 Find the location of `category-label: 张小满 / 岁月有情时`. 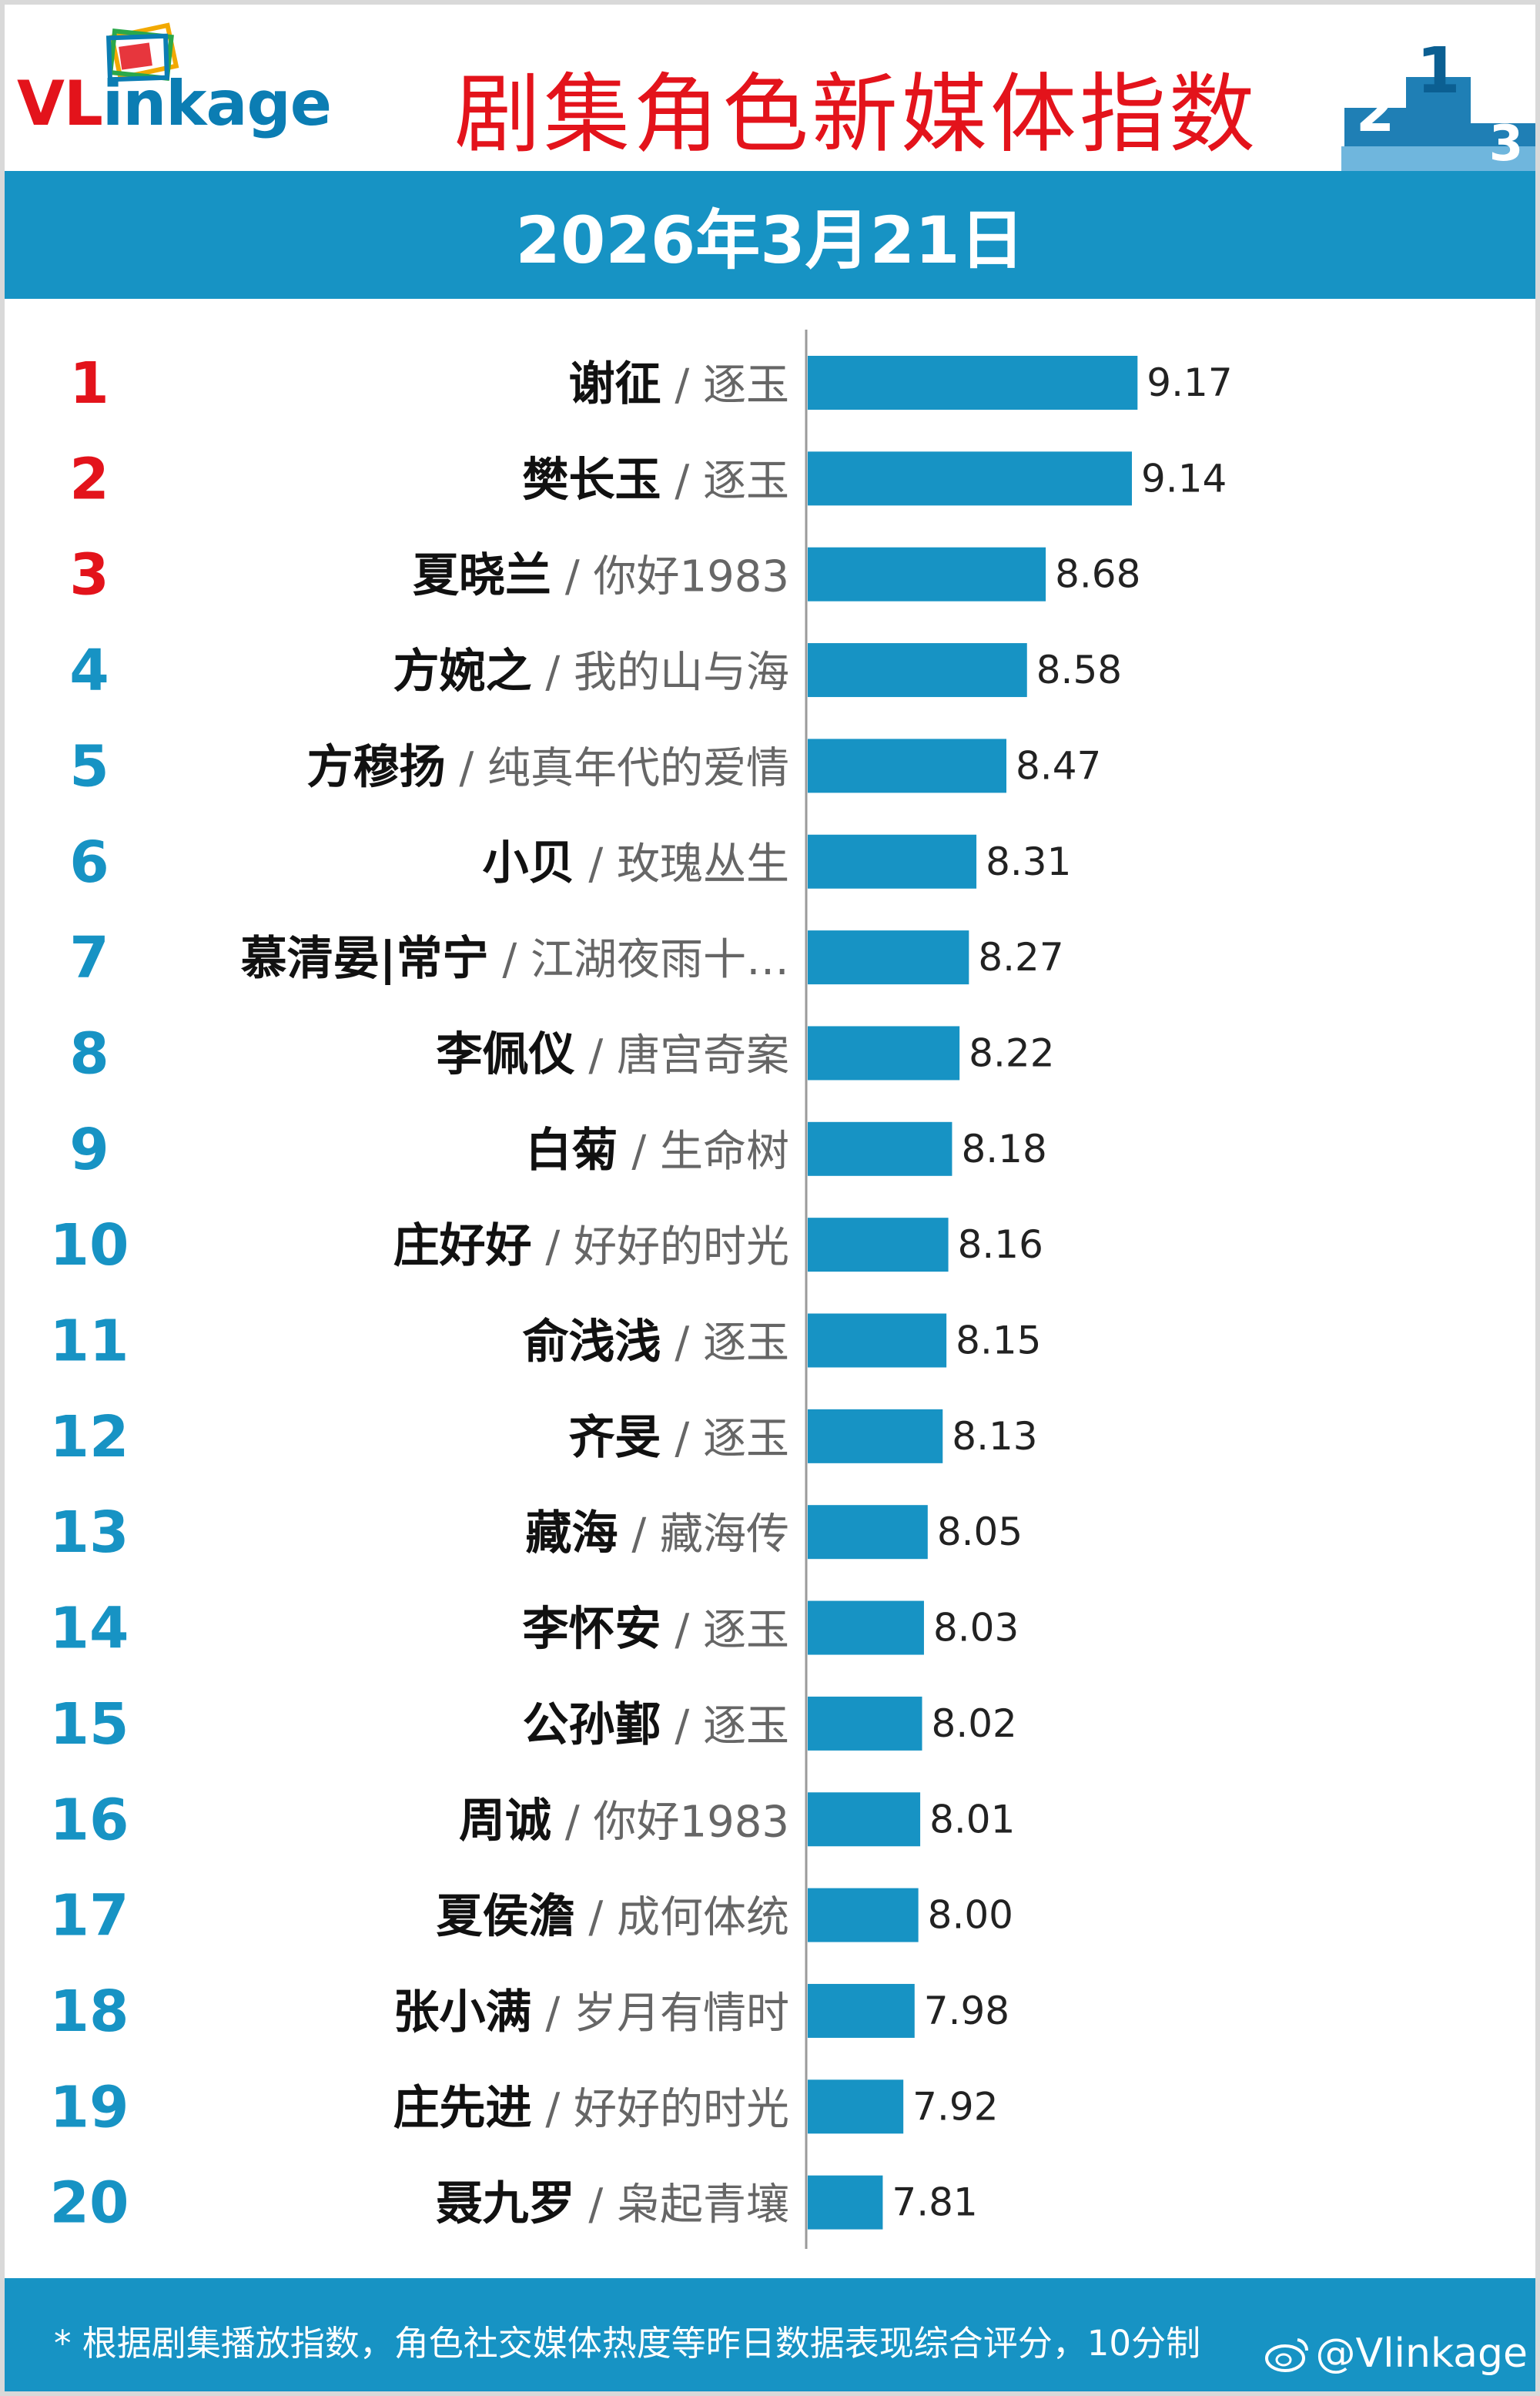

category-label: 张小满 / 岁月有情时 is located at coordinates (591, 2012).